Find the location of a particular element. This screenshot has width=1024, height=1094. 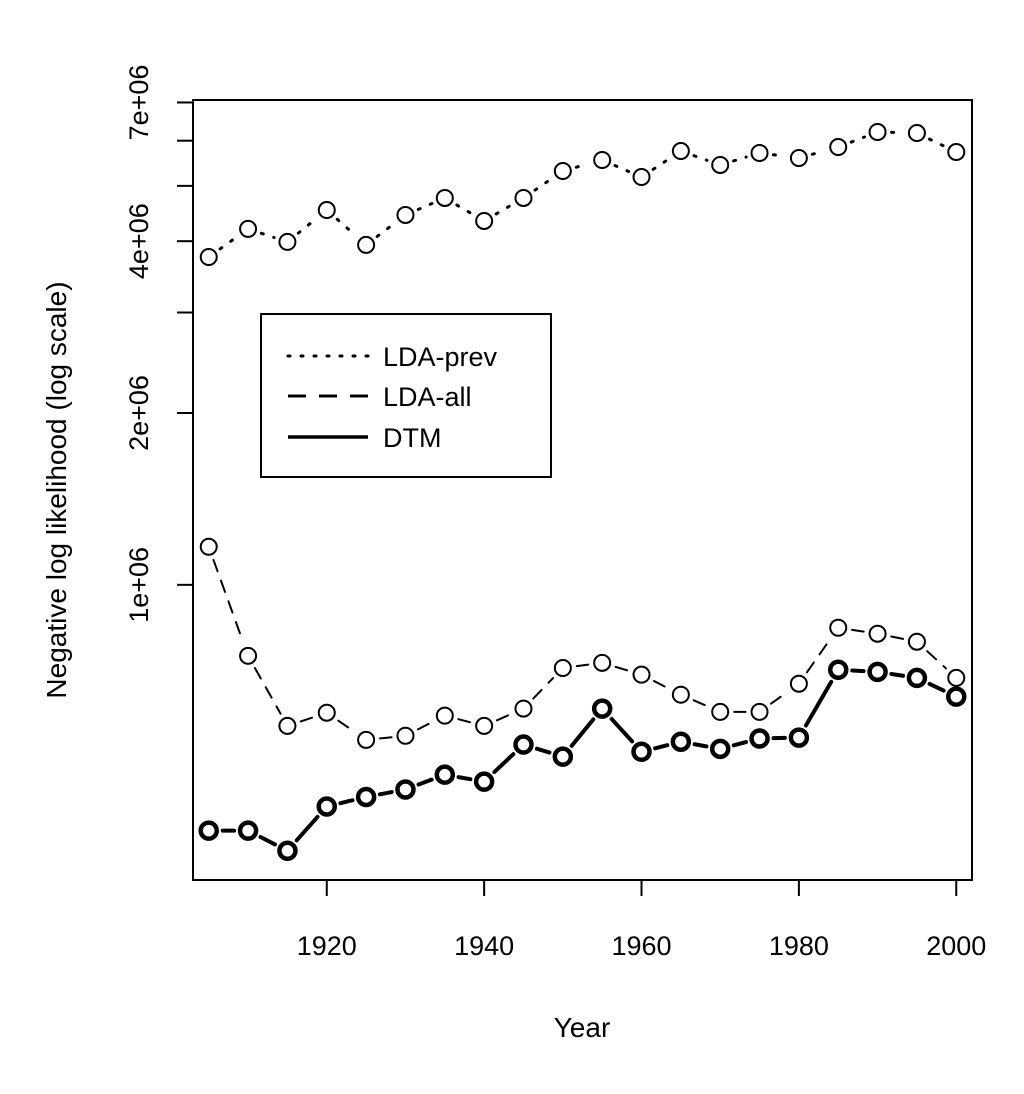

series-lda-all is located at coordinates (583, 643).